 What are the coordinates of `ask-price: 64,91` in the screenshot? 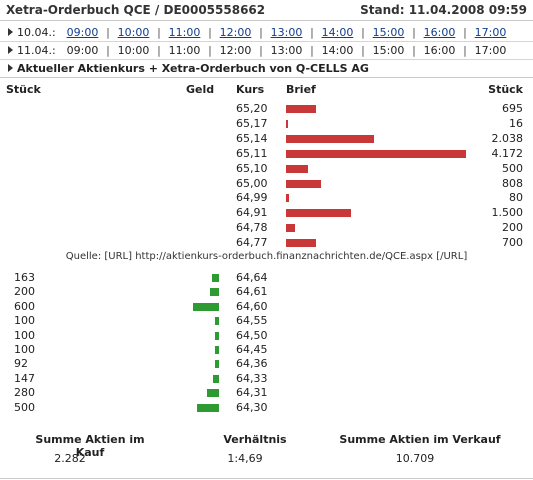 It's located at (252, 213).